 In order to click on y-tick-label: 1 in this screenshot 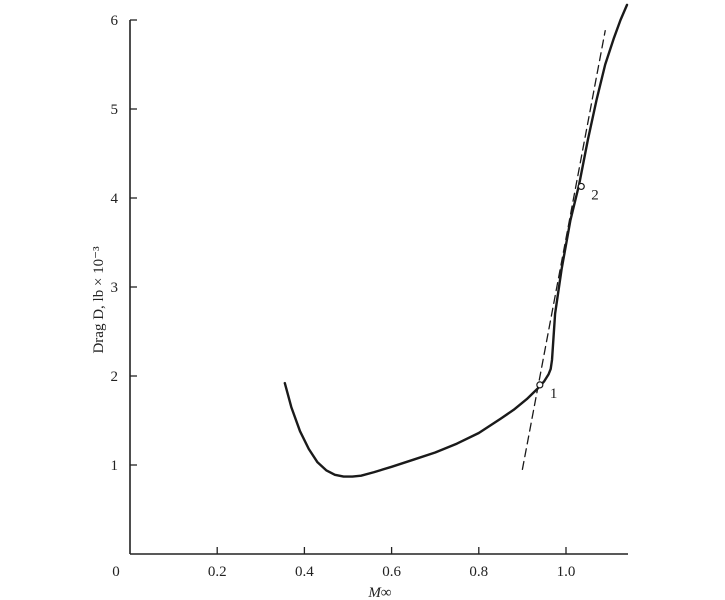, I will do `click(115, 466)`.